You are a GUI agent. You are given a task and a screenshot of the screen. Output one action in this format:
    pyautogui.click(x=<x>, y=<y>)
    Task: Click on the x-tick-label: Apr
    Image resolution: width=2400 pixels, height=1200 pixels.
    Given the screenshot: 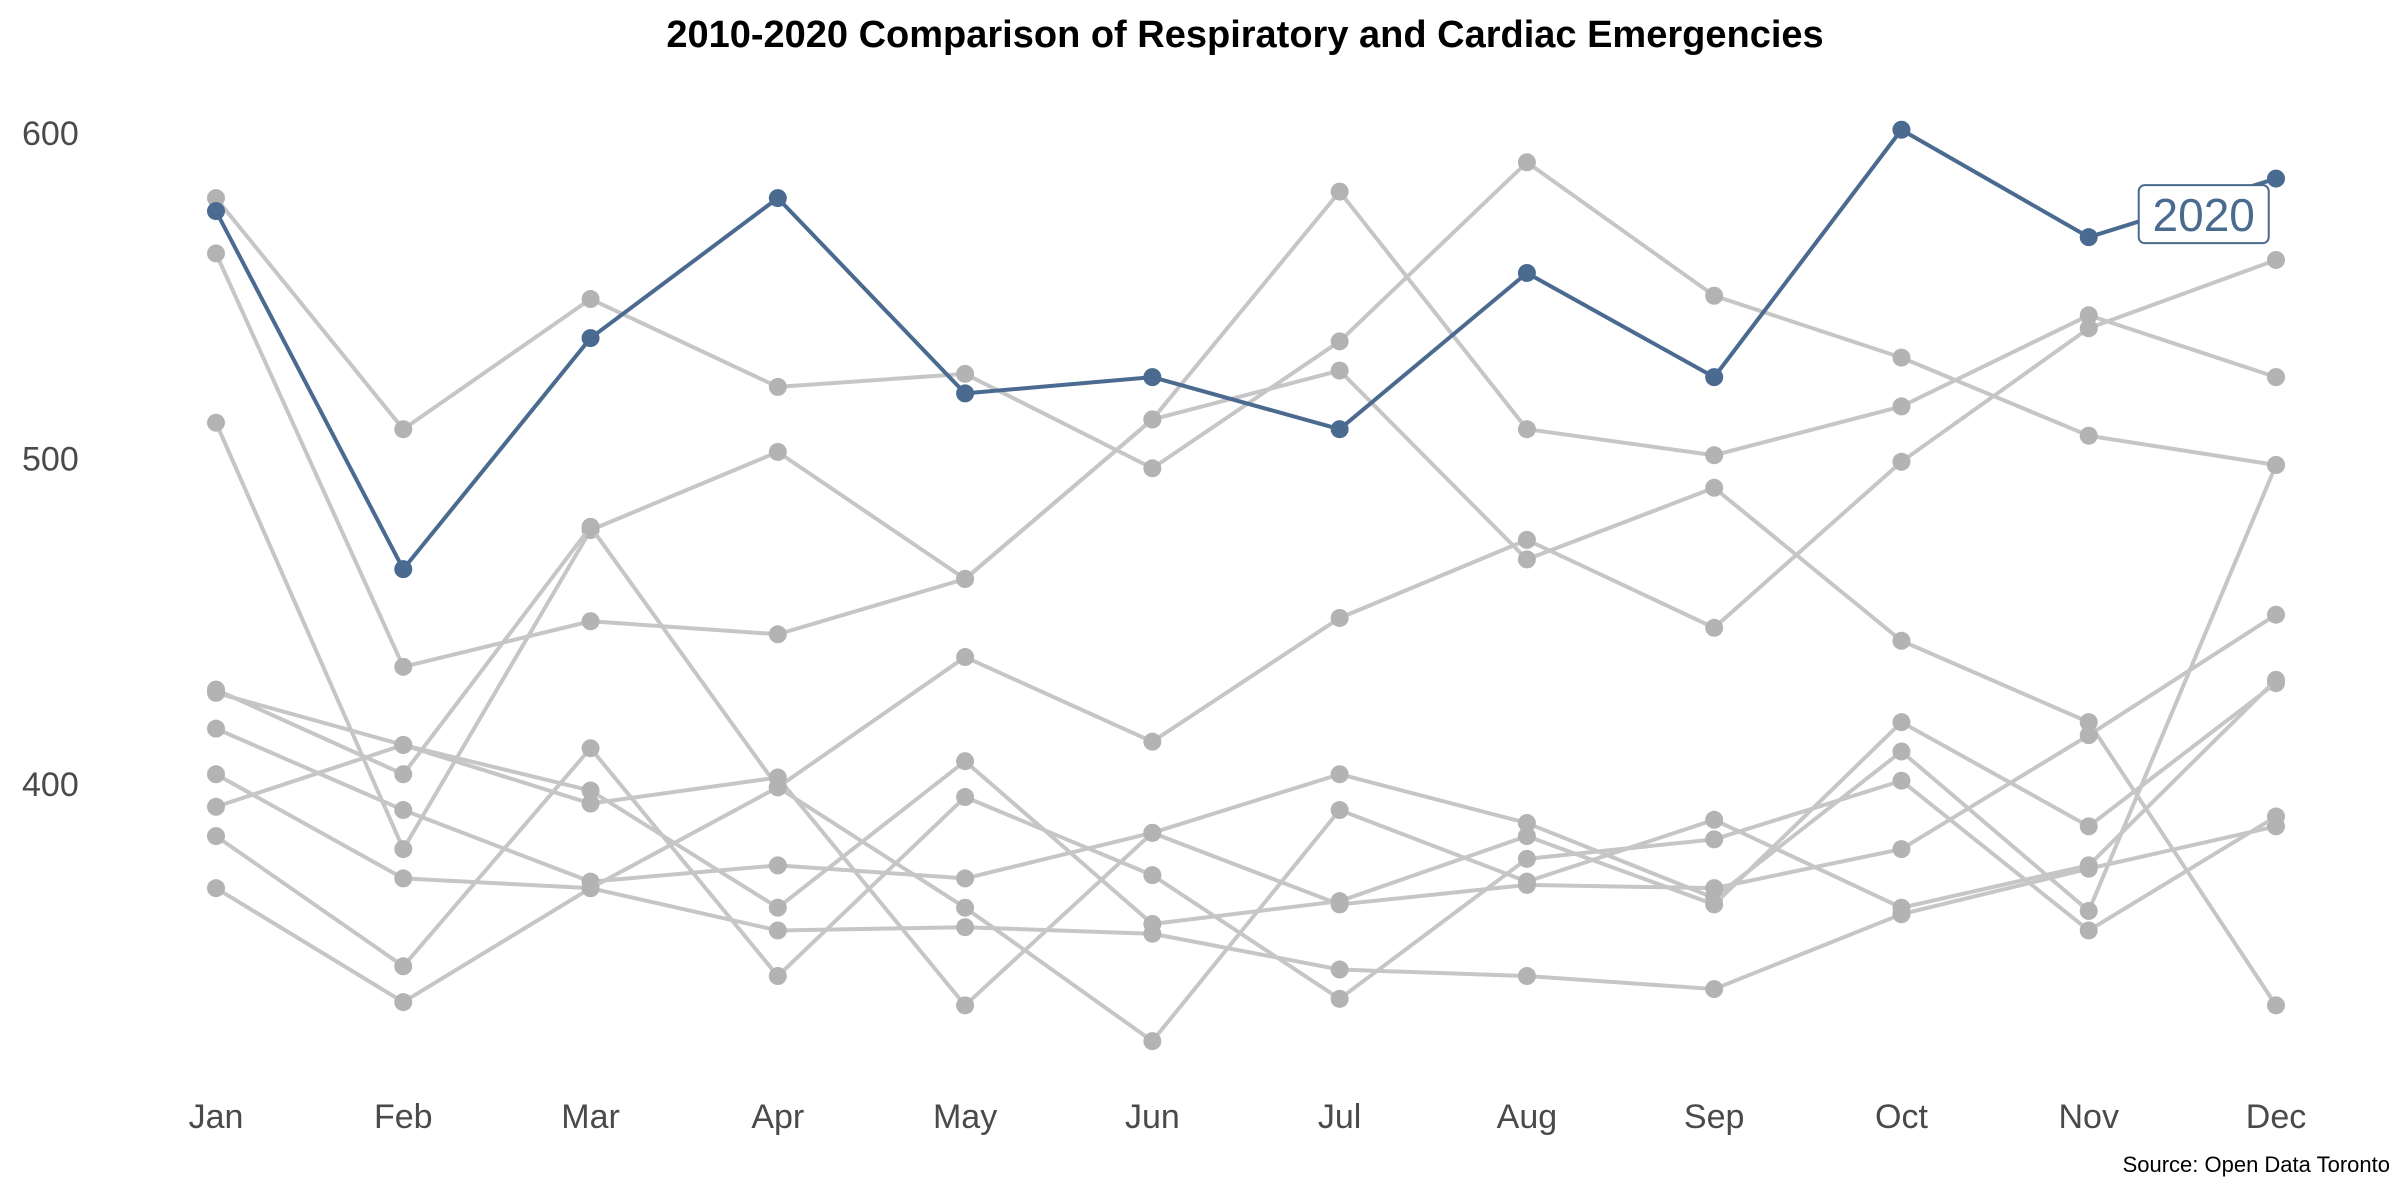 What is the action you would take?
    pyautogui.click(x=777, y=1117)
    